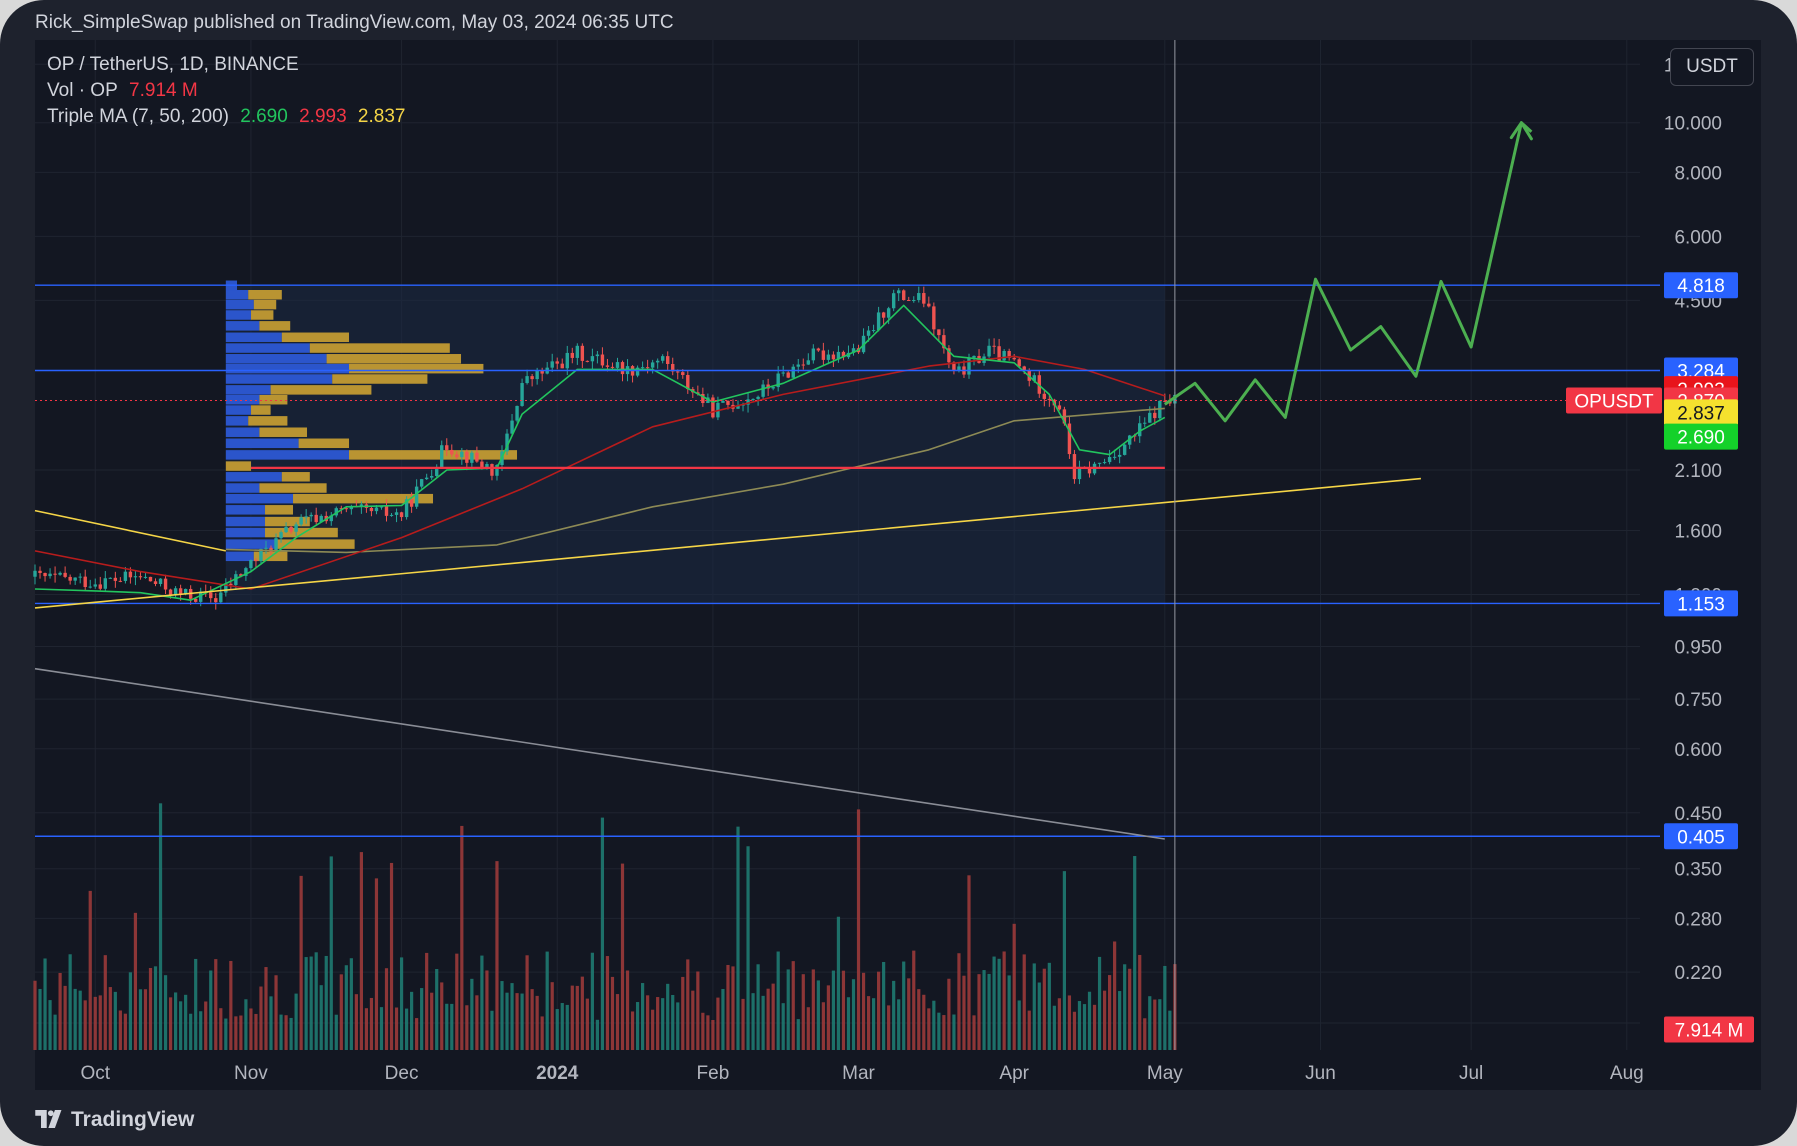 This screenshot has height=1146, width=1797. I want to click on ma50-line, so click(600, 472).